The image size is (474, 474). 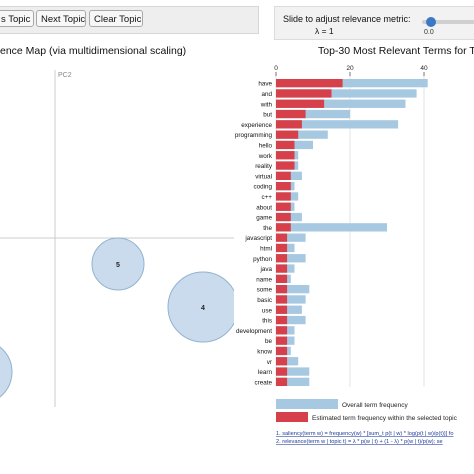 I want to click on bar-estimated-java, so click(x=282, y=268).